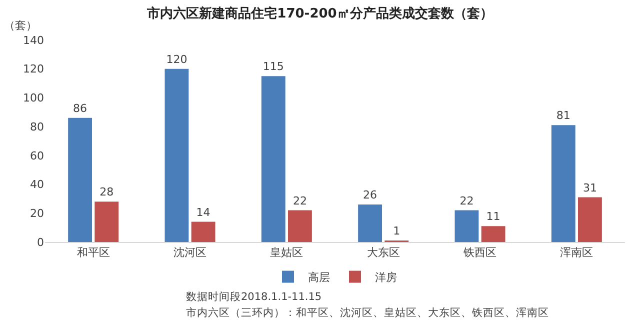  I want to click on text: 市内六区（三环内）：和平区、沈河区、皇姑区、大东区、铁西区、浑南区, so click(367, 312).